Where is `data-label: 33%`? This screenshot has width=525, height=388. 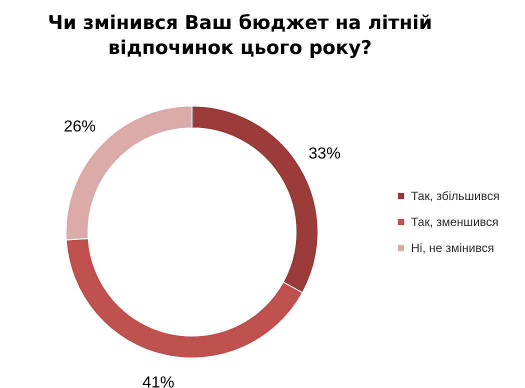 data-label: 33% is located at coordinates (324, 154).